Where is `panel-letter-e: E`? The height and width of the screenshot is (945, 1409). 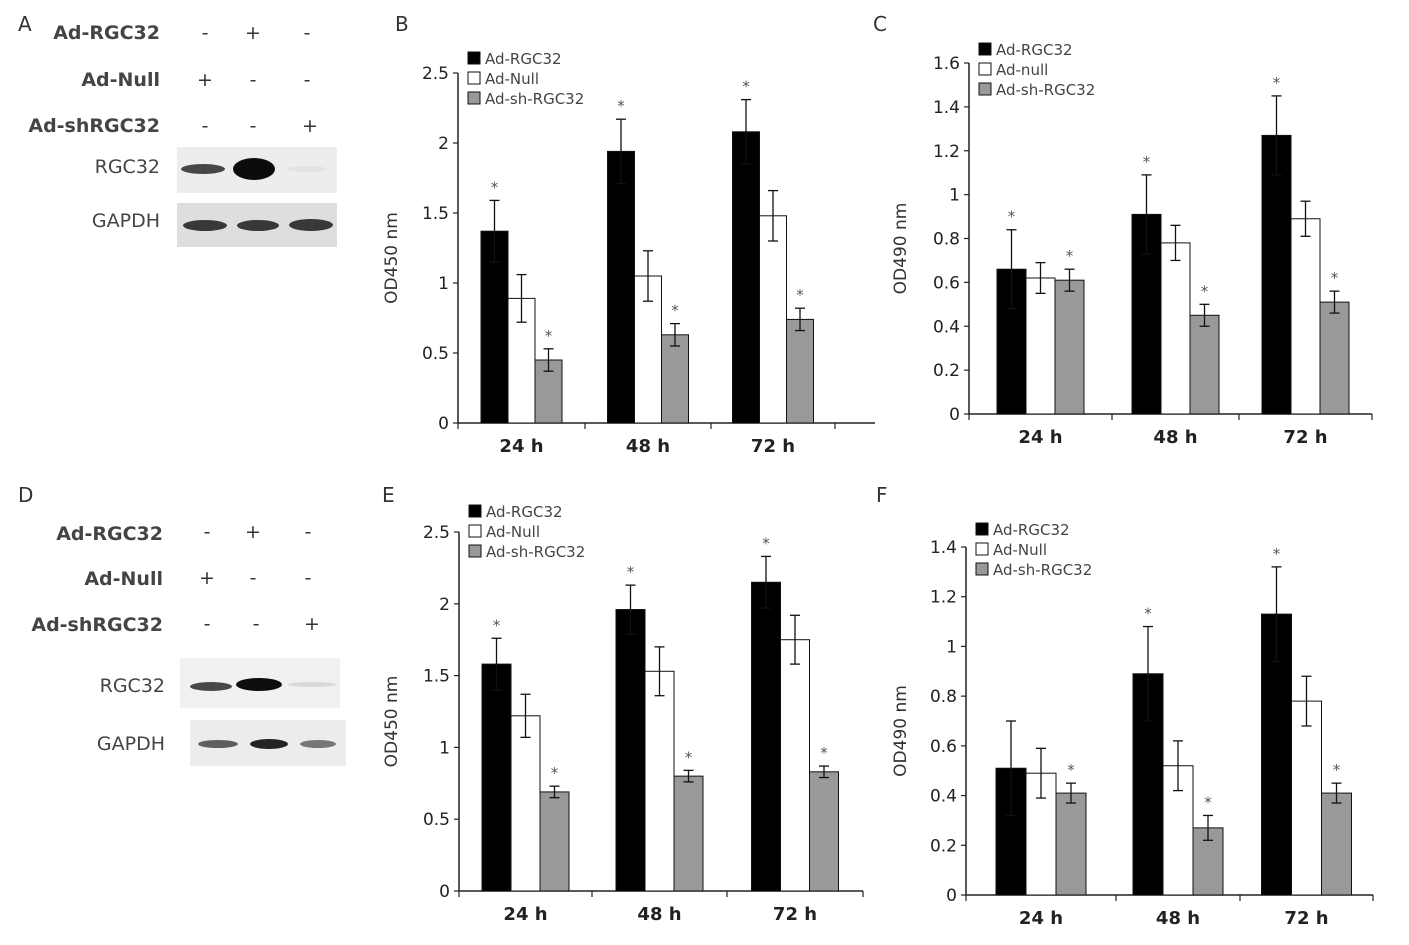 panel-letter-e: E is located at coordinates (388, 495).